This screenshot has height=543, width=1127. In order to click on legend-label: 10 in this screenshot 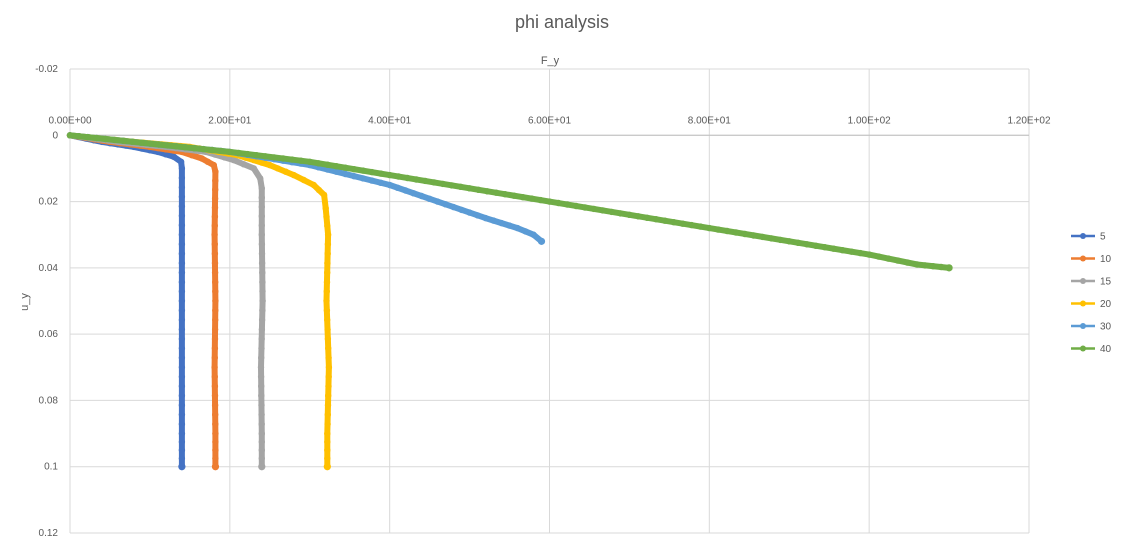, I will do `click(1106, 259)`.